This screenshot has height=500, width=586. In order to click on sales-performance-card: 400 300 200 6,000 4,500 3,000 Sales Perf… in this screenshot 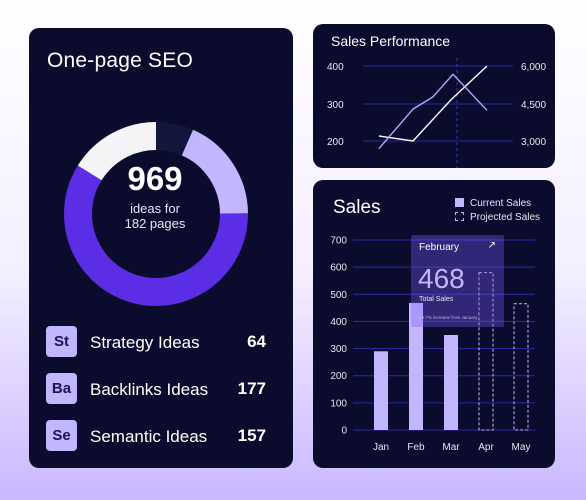, I will do `click(434, 96)`.